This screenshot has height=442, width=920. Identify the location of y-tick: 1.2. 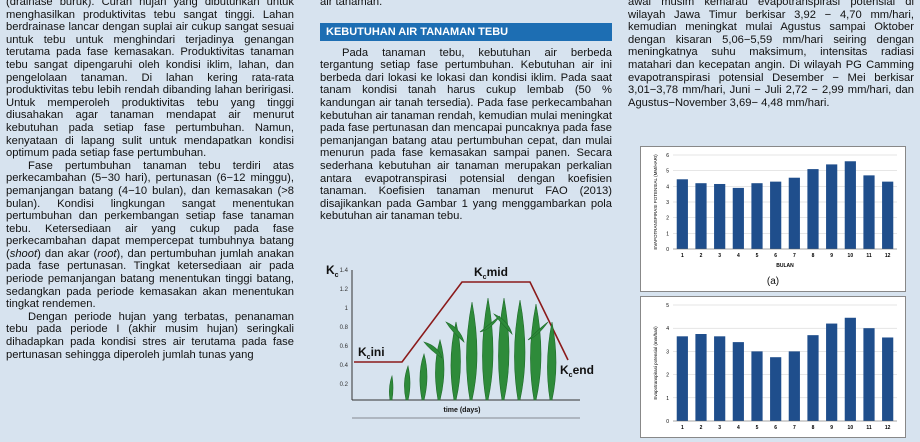
(344, 290).